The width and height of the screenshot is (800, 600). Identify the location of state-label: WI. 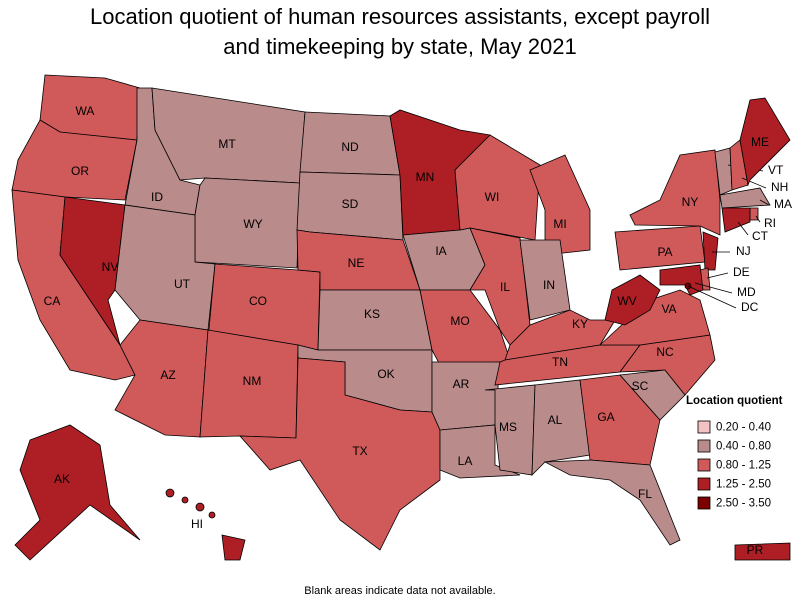
(492, 197).